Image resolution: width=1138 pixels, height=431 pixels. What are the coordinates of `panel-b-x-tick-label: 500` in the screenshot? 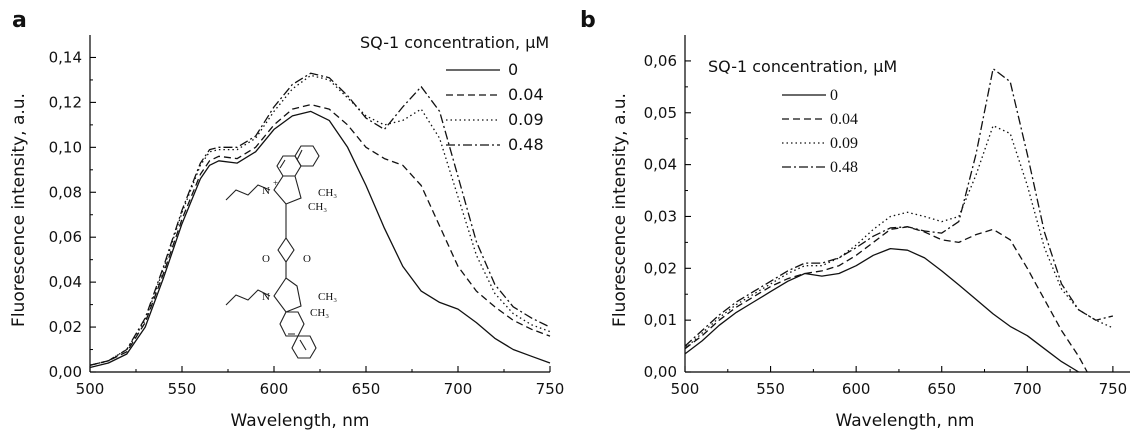 It's located at (685, 389).